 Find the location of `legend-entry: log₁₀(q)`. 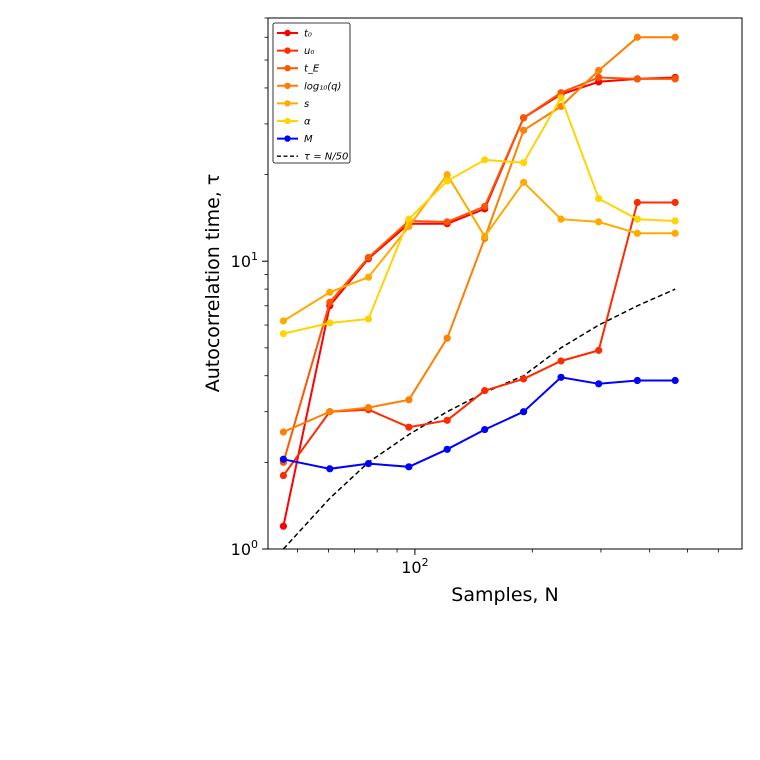

legend-entry: log₁₀(q) is located at coordinates (322, 86).